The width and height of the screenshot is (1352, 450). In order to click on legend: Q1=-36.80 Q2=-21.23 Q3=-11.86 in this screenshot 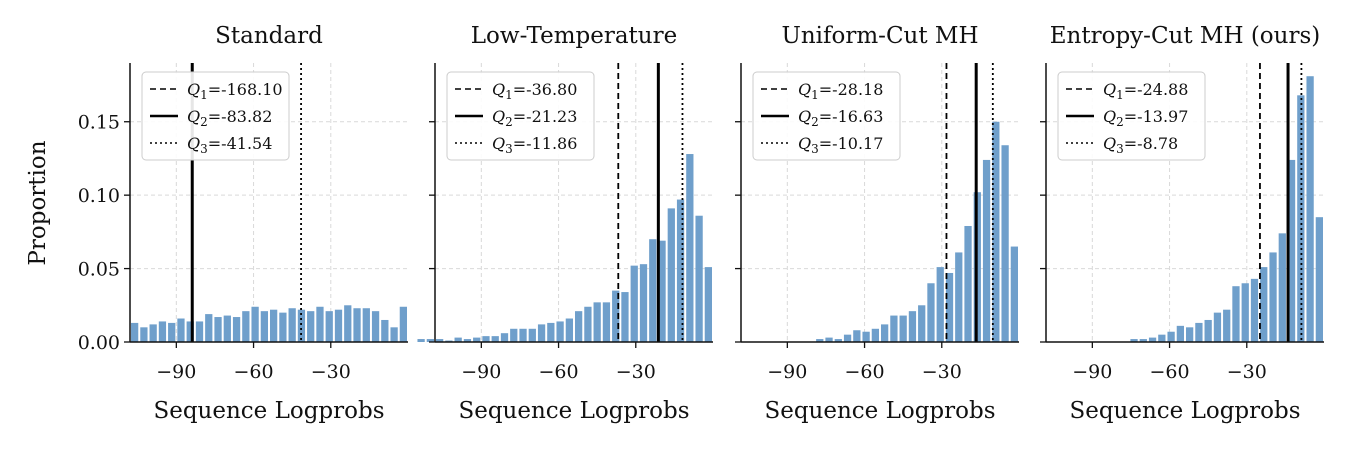, I will do `click(520, 116)`.